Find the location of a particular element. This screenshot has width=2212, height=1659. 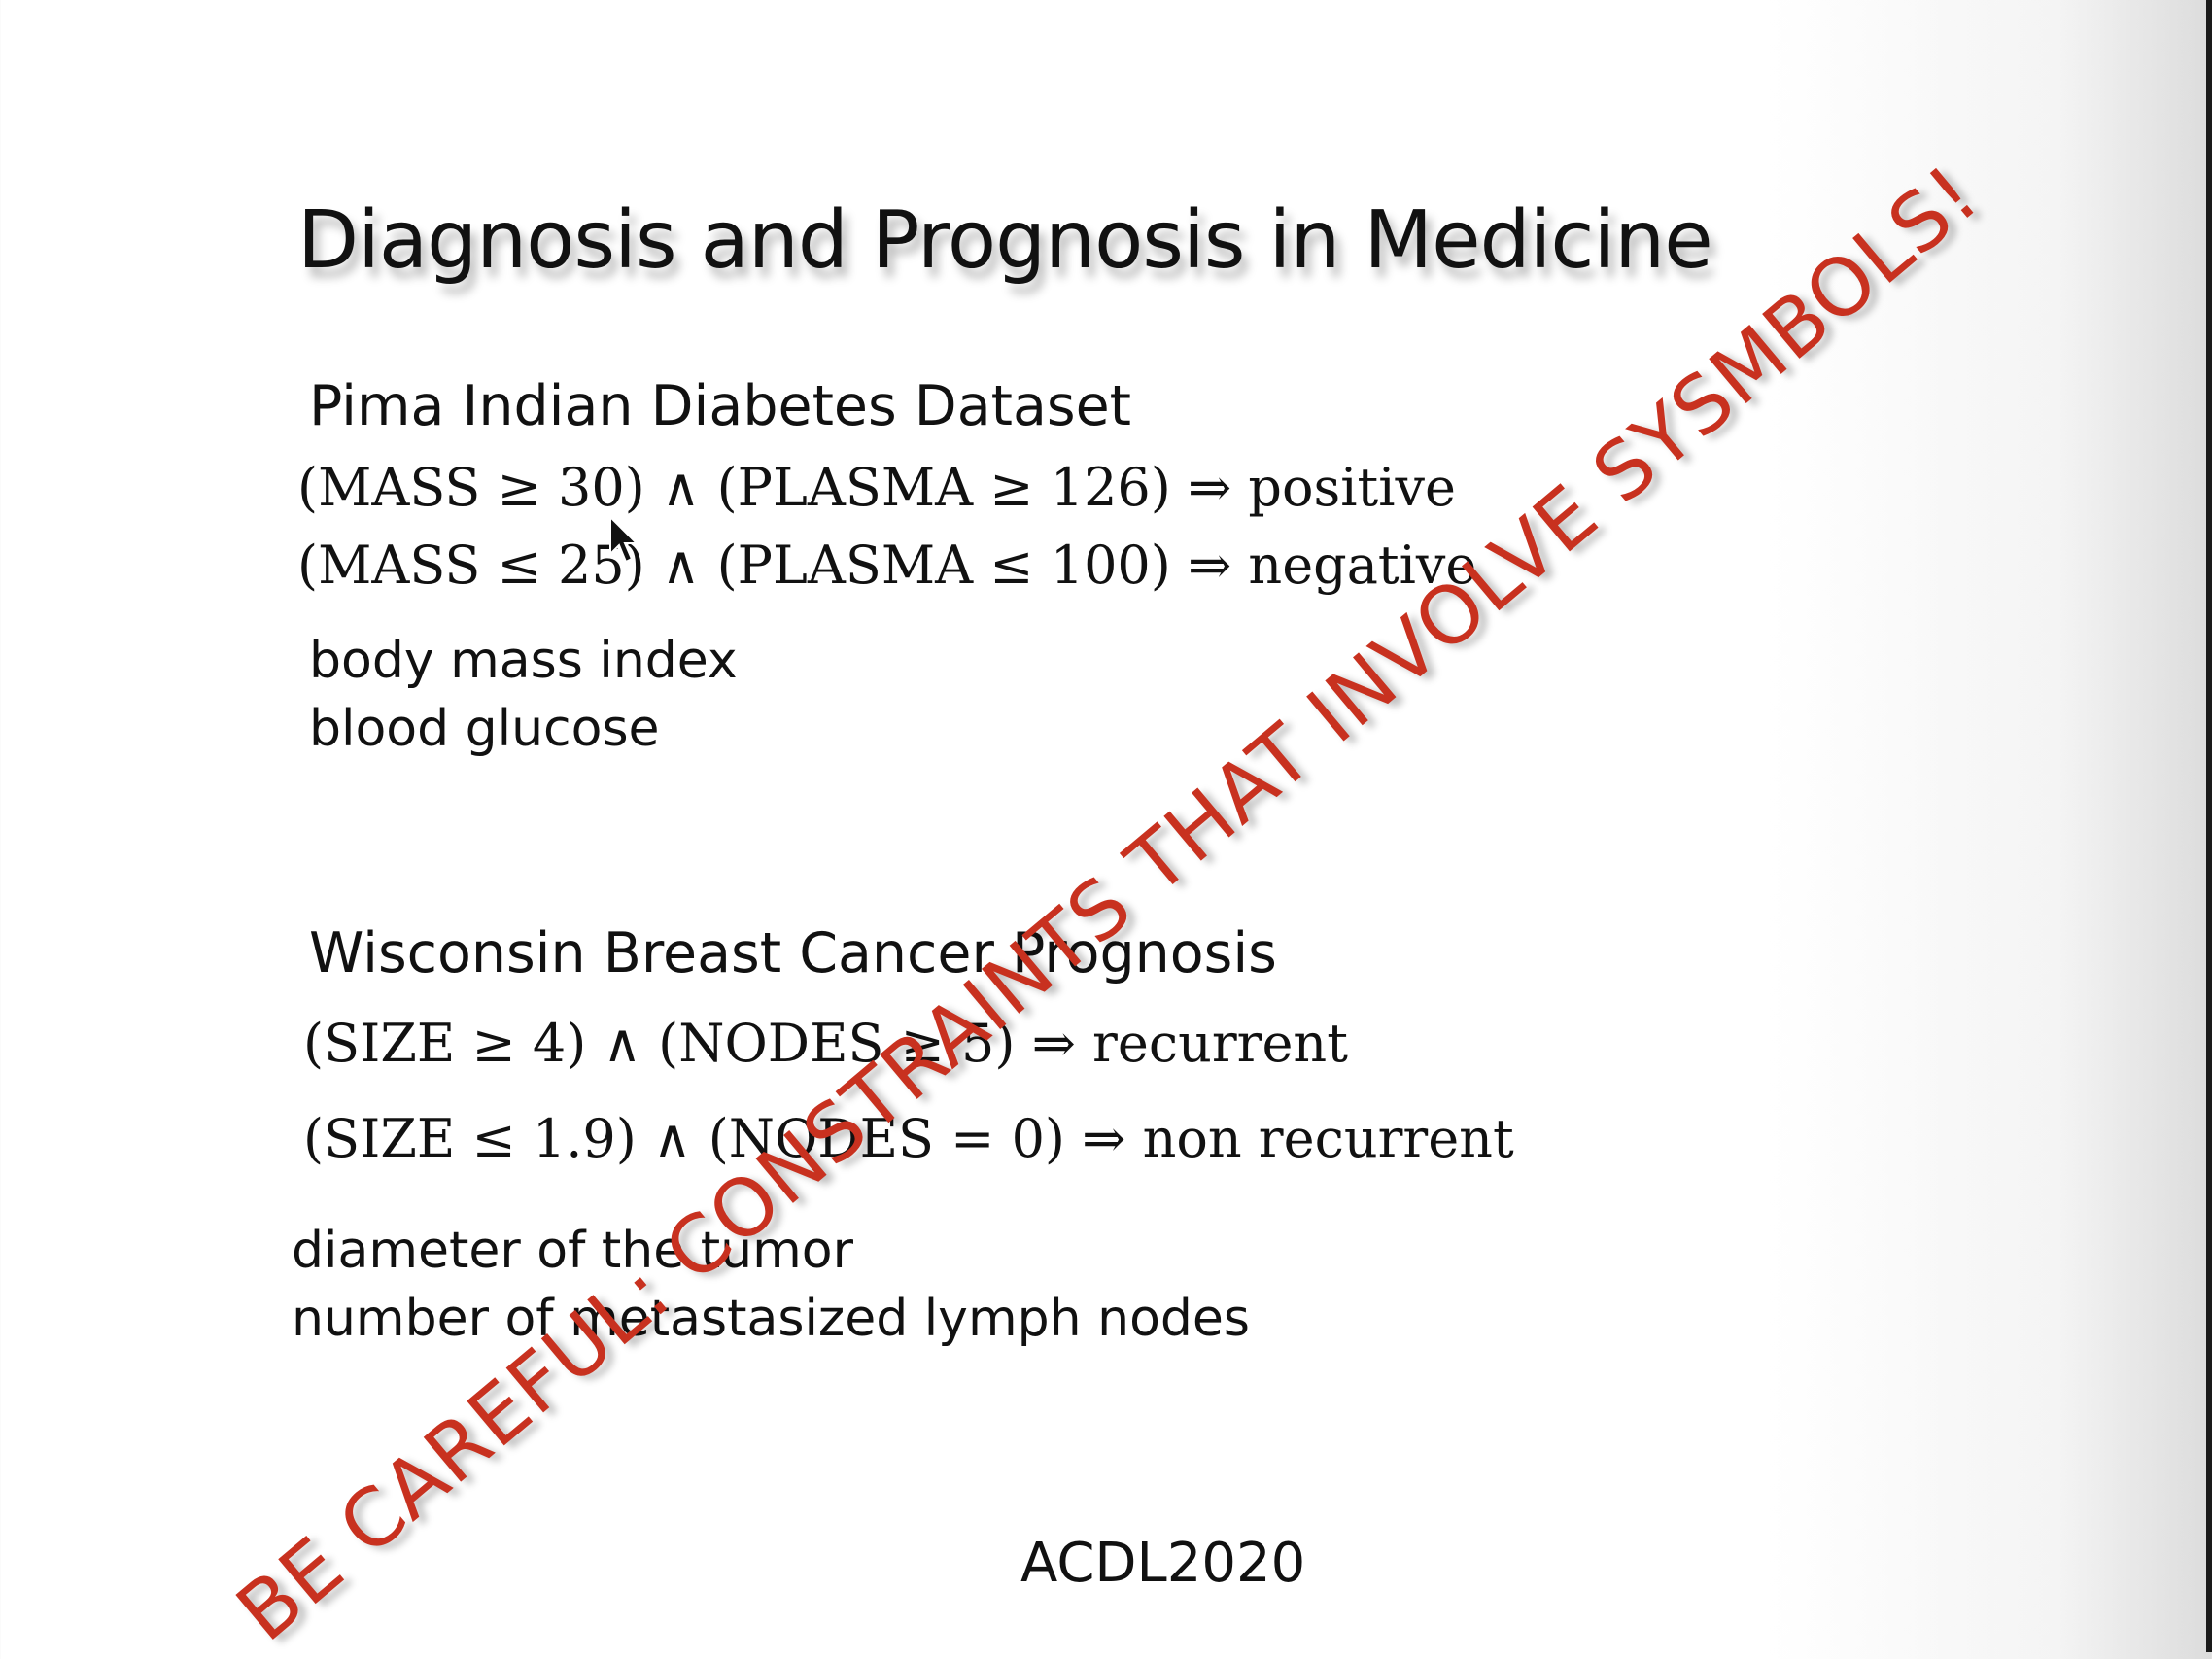

pima-note-mass: body mass index is located at coordinates (523, 661).